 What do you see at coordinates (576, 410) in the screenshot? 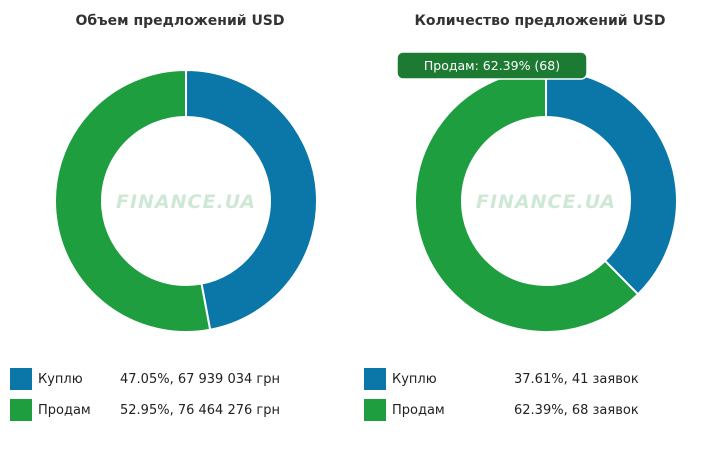
I see `legend-value: 62.39%, 68 заявок` at bounding box center [576, 410].